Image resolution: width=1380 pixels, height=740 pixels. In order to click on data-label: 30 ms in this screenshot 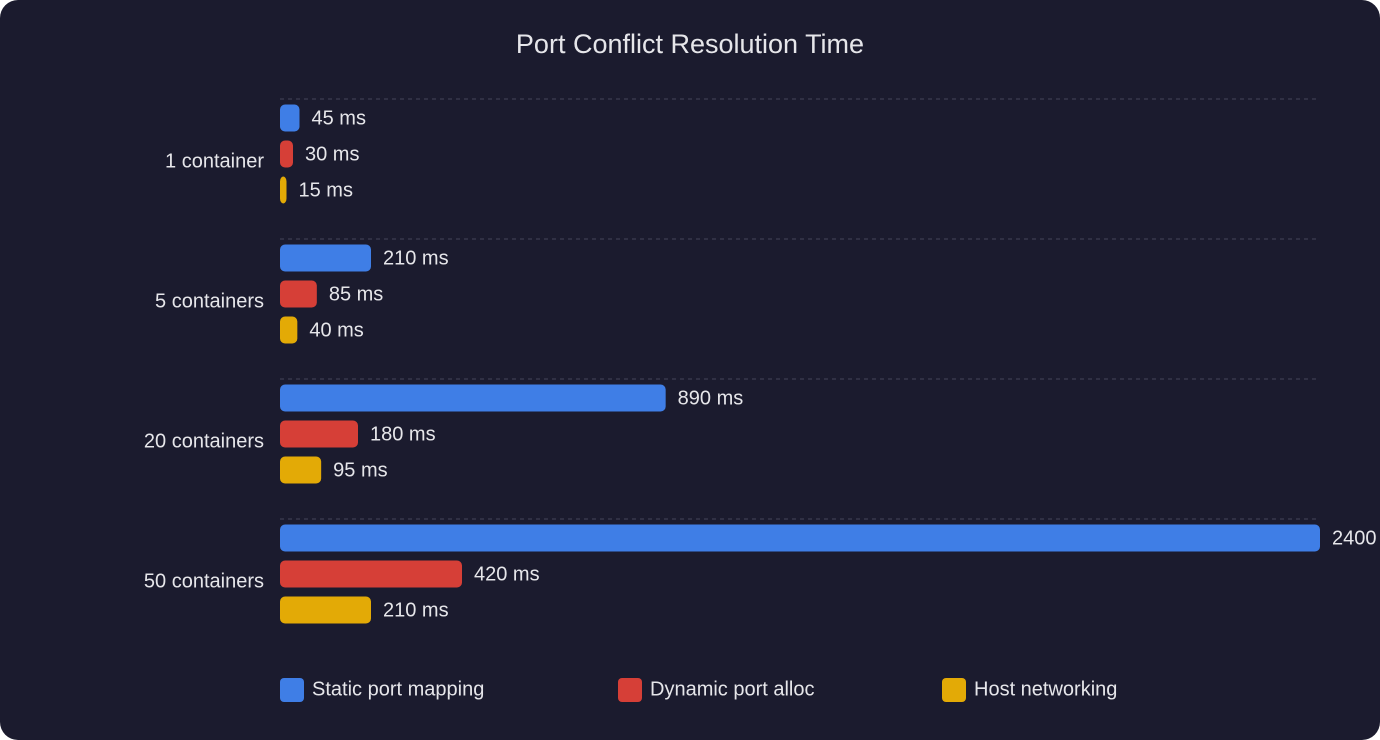, I will do `click(332, 154)`.